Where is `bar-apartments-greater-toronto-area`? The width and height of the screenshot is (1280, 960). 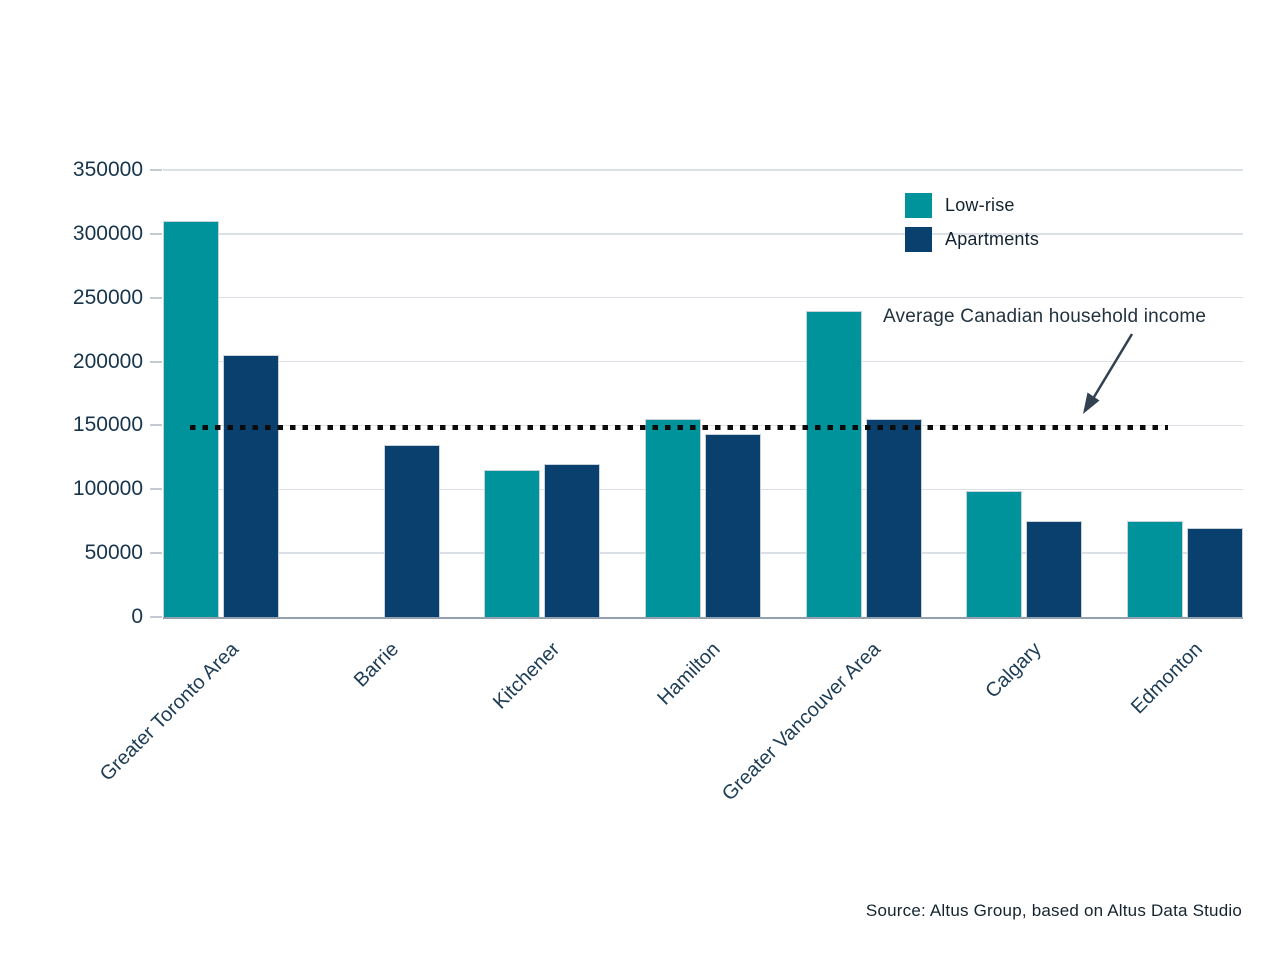 bar-apartments-greater-toronto-area is located at coordinates (251, 486).